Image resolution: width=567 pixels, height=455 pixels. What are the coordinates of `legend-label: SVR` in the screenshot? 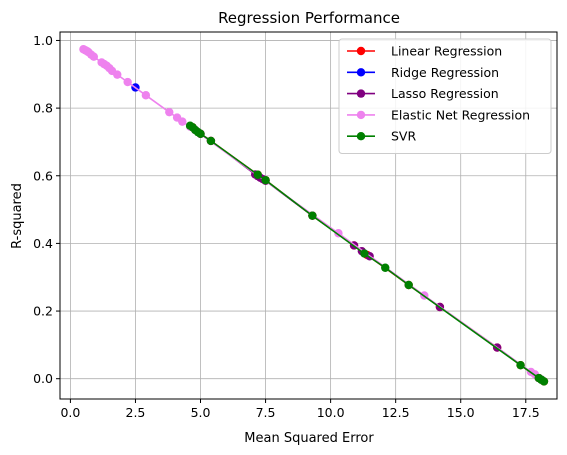 It's located at (403, 136).